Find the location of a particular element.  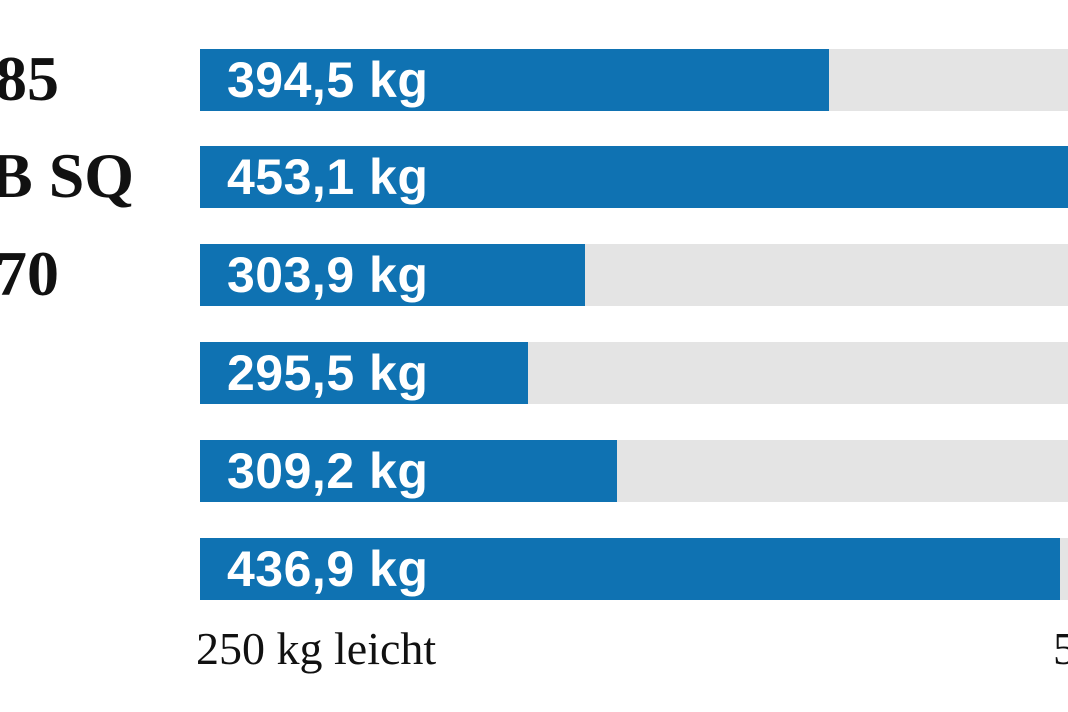

bar-fill: 303,9 kg is located at coordinates (392, 275).